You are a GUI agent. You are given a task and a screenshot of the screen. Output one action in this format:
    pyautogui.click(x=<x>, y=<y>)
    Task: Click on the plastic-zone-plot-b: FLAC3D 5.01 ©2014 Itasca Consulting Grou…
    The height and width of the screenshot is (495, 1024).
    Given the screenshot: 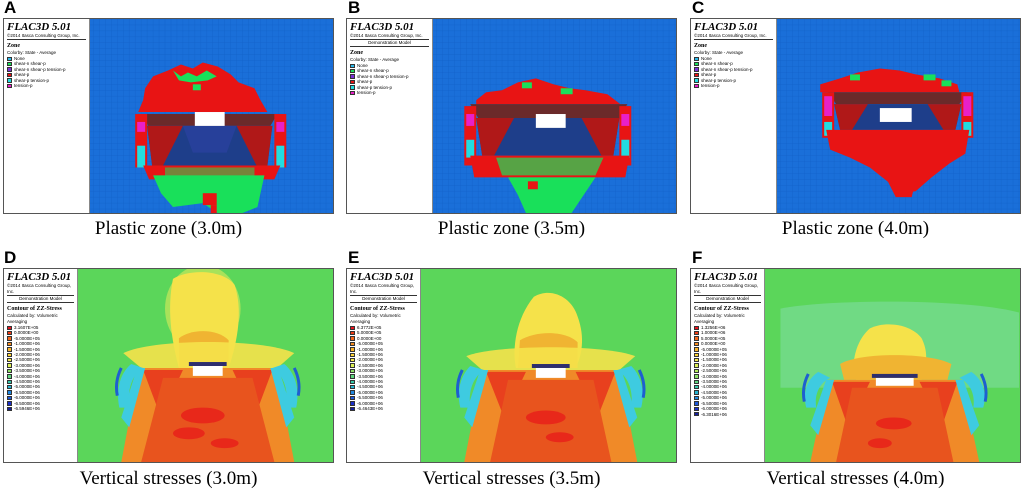 What is the action you would take?
    pyautogui.click(x=511, y=116)
    